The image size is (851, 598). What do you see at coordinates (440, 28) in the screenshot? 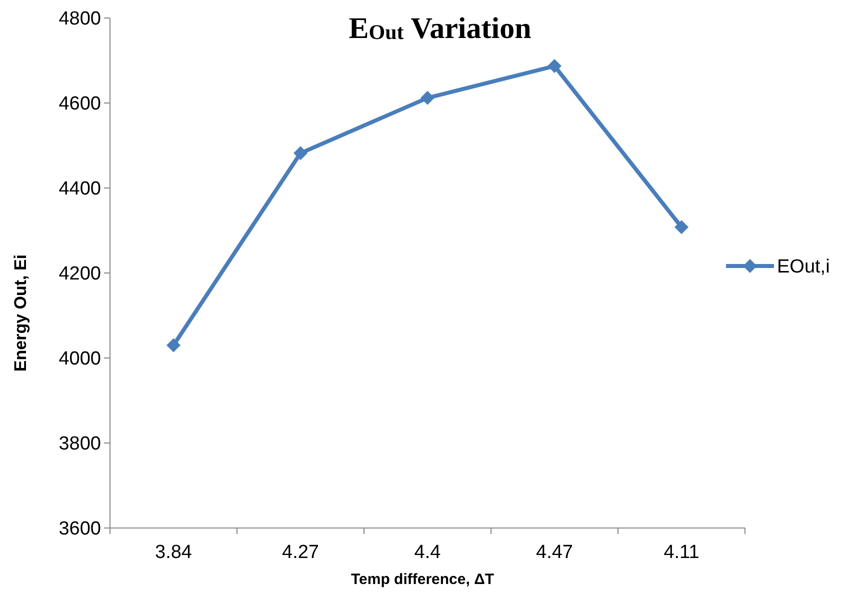
I see `chart-title: EOut Variation` at bounding box center [440, 28].